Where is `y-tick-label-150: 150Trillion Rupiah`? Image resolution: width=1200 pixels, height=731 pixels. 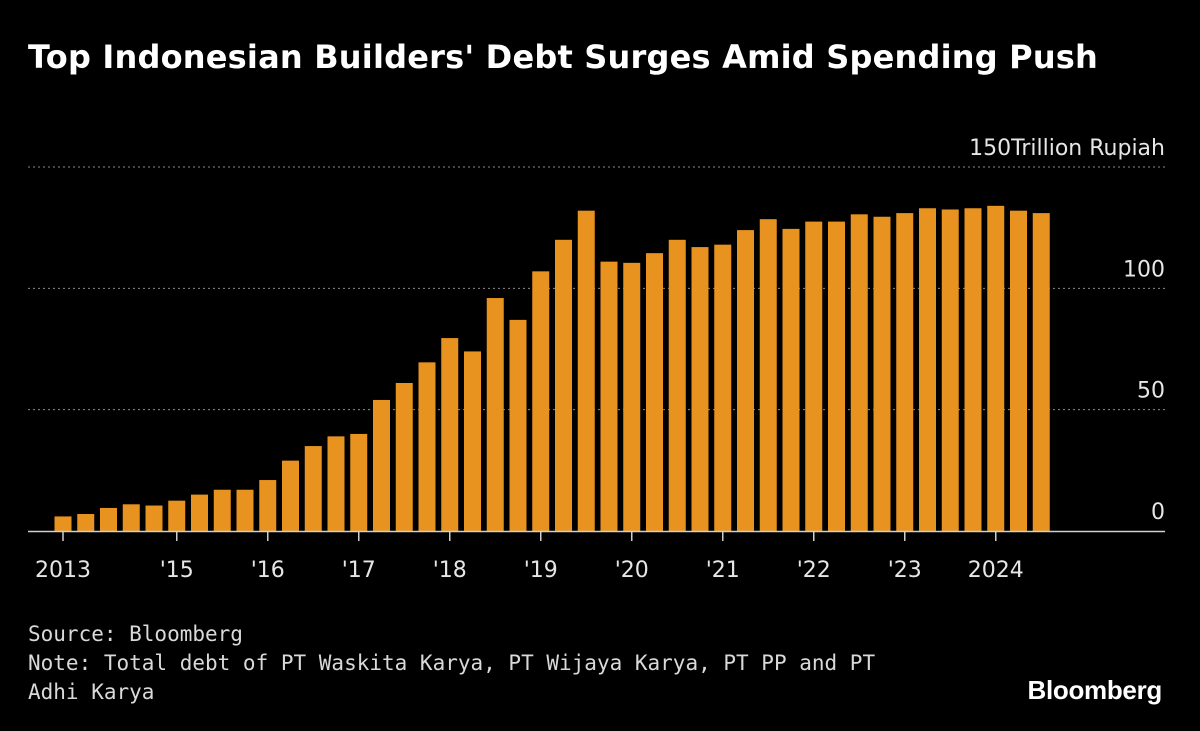 y-tick-label-150: 150Trillion Rupiah is located at coordinates (1067, 148).